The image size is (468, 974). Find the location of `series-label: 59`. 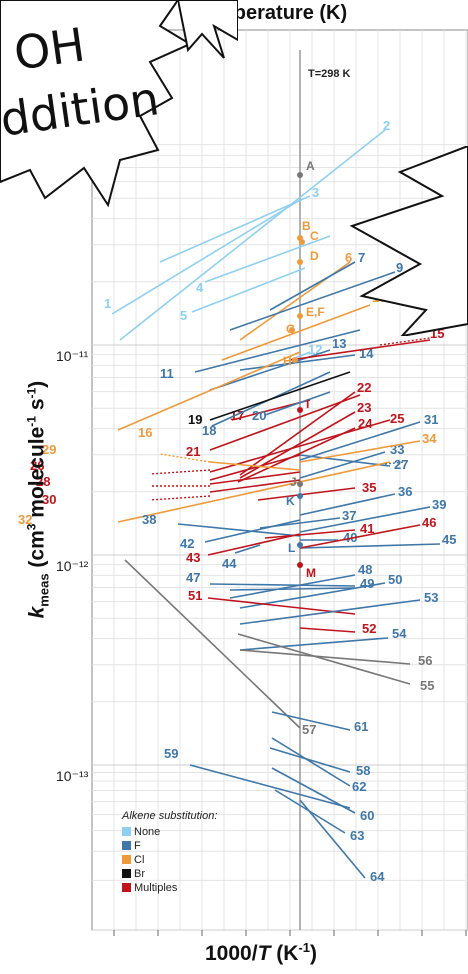

series-label: 59 is located at coordinates (171, 753).